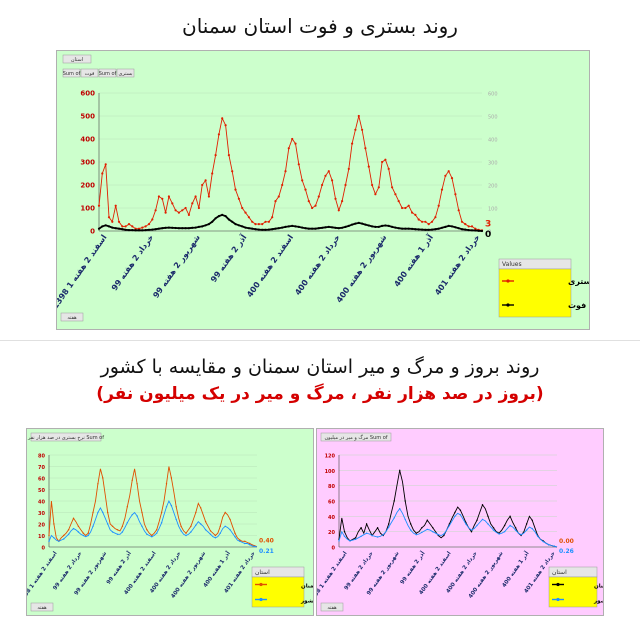 The image size is (640, 619). What do you see at coordinates (493, 164) in the screenshot?
I see `y2-tick-label: 300` at bounding box center [493, 164].